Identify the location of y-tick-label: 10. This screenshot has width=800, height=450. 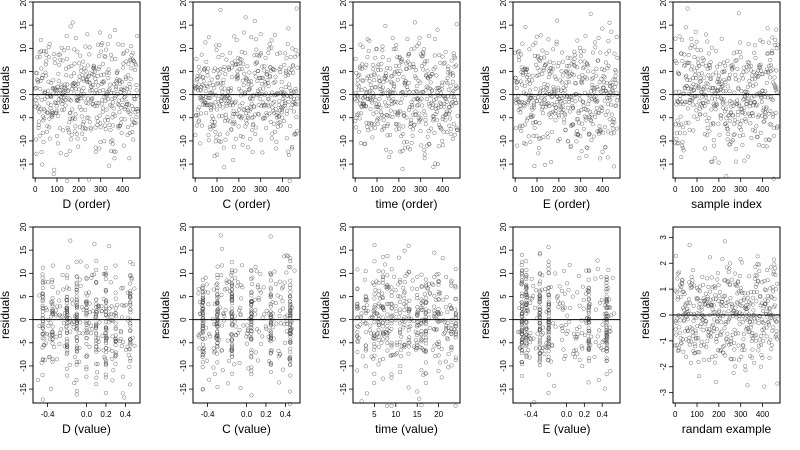
(503, 47).